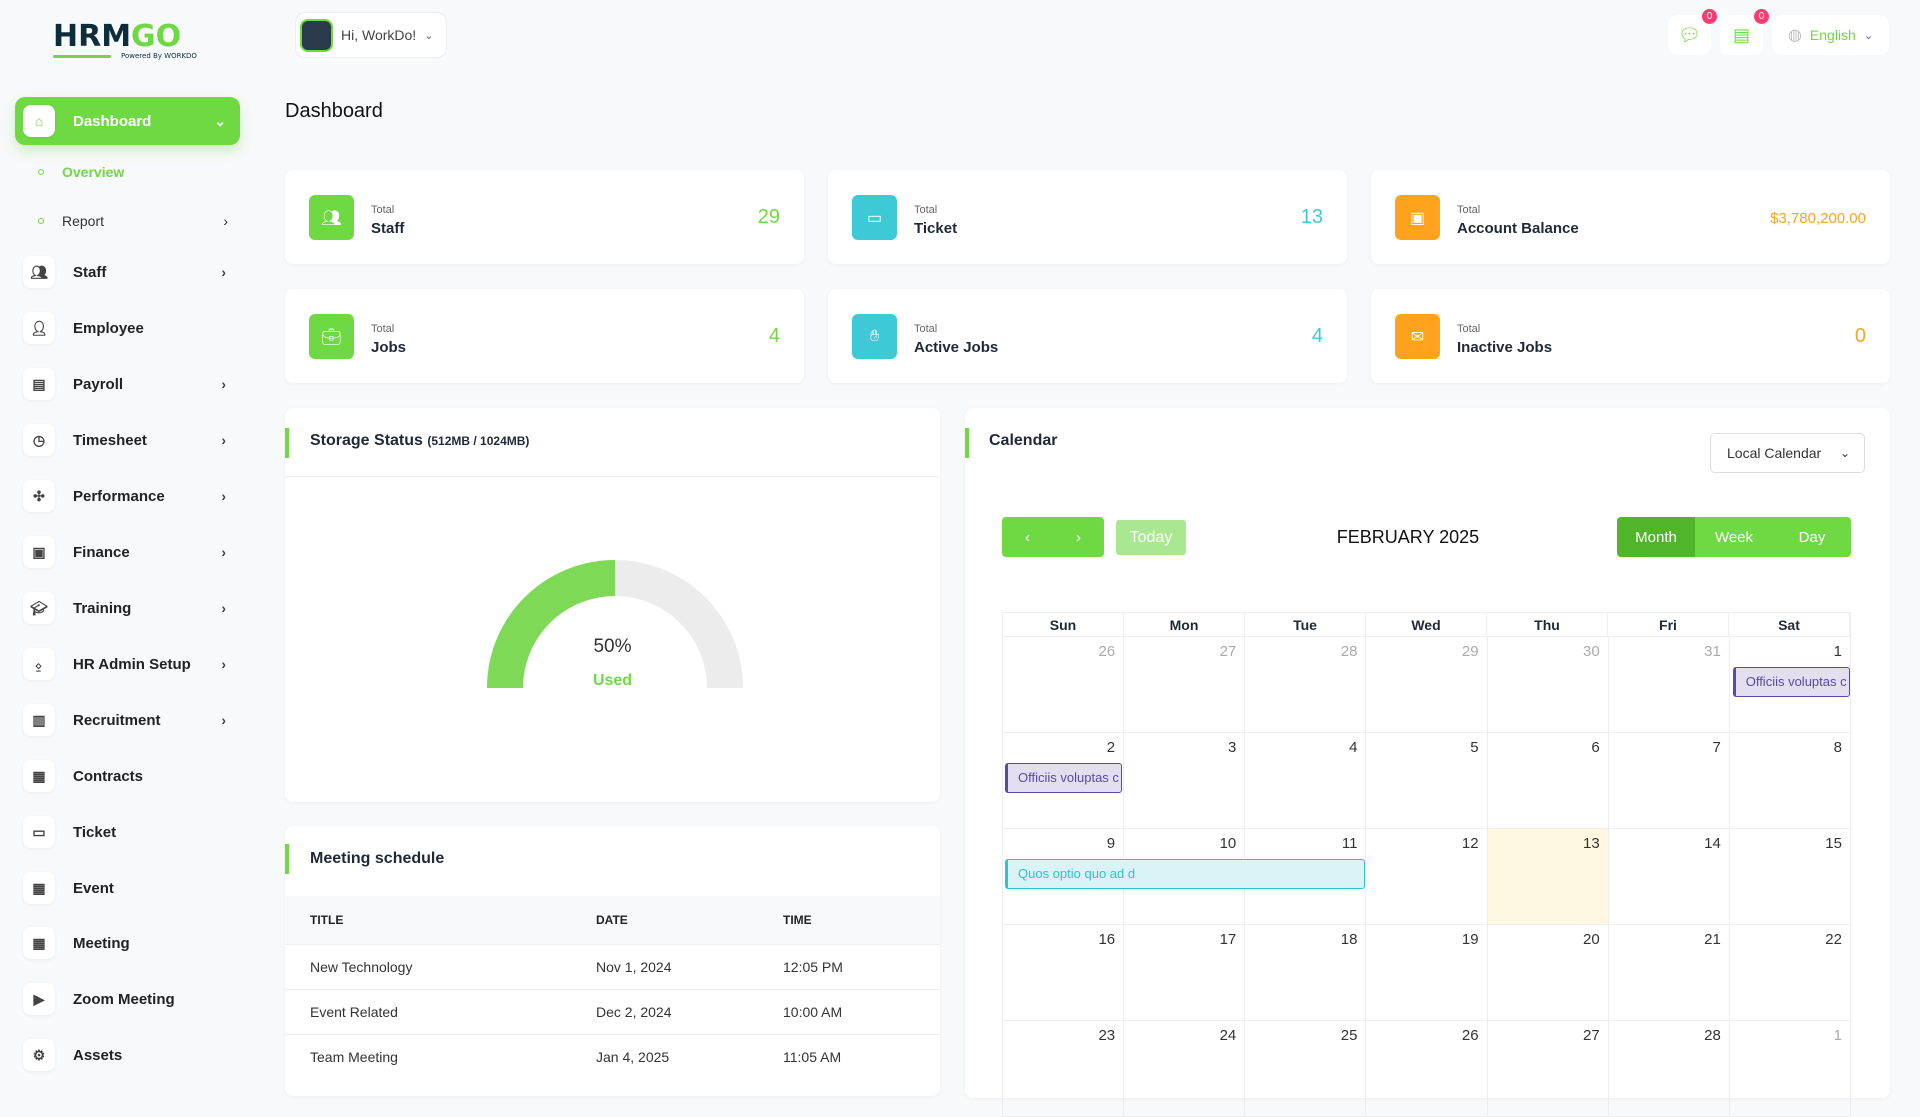 The height and width of the screenshot is (1117, 1920). I want to click on calendar-day: 24, so click(1185, 1069).